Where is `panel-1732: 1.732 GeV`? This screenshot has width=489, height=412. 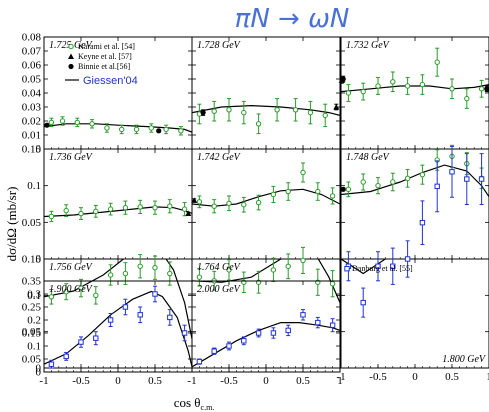
panel-1732: 1.732 GeV is located at coordinates (413, 93).